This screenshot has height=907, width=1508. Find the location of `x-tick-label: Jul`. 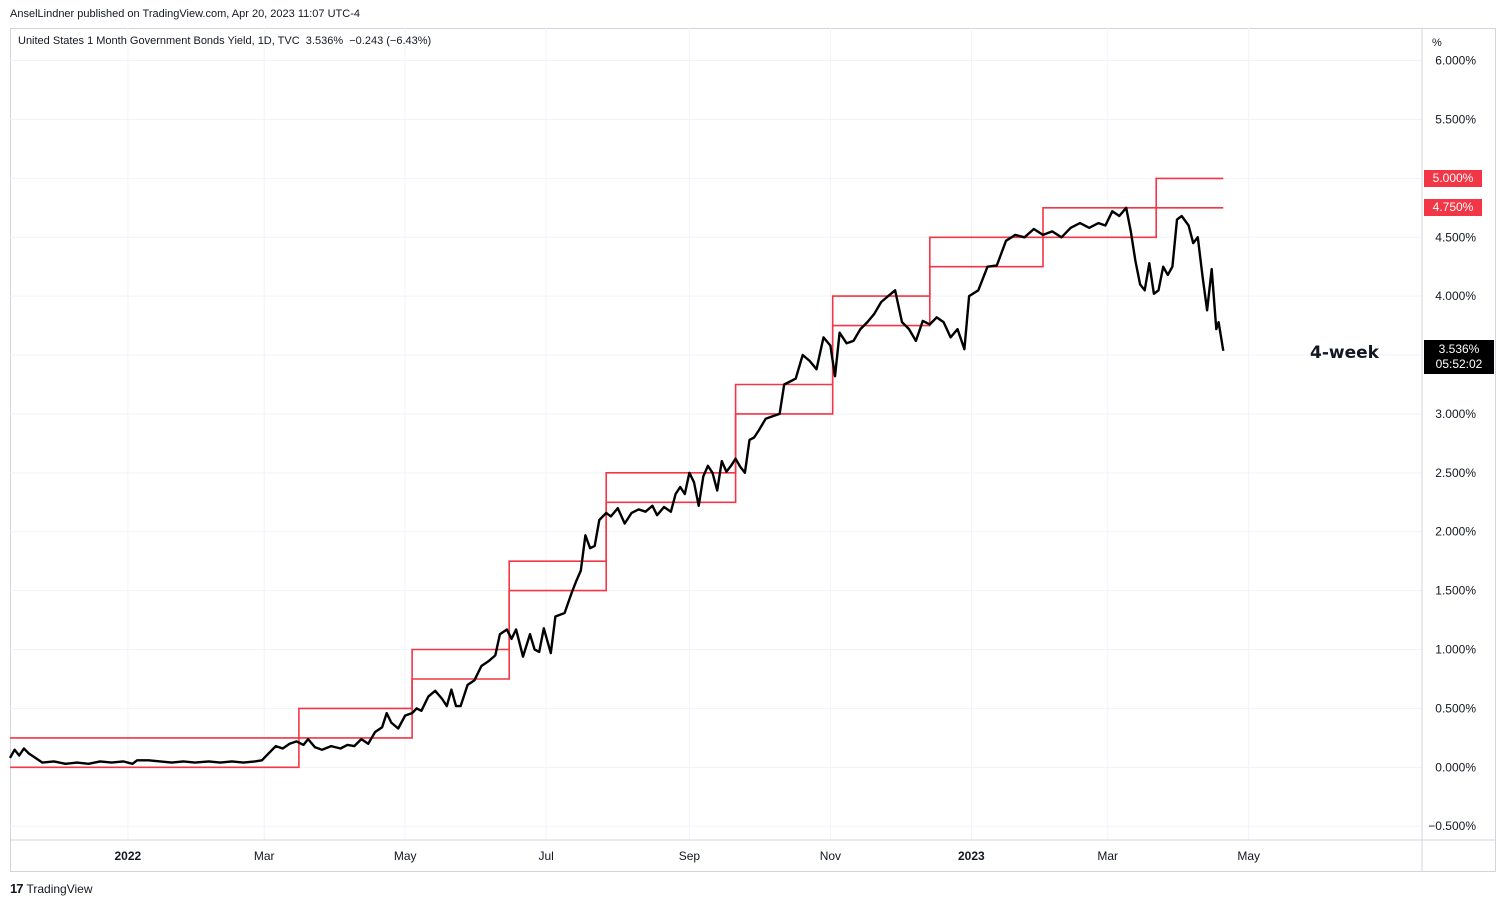

x-tick-label: Jul is located at coordinates (545, 856).